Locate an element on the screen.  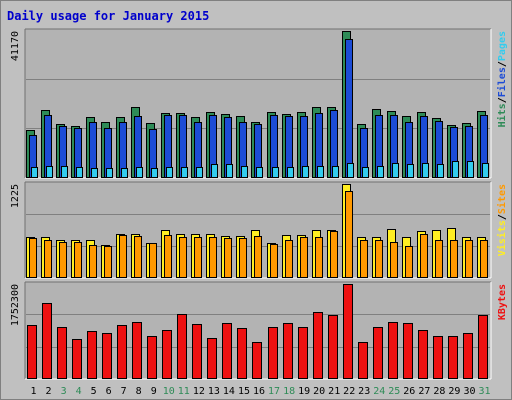
day-label: 31 is located at coordinates (484, 391).